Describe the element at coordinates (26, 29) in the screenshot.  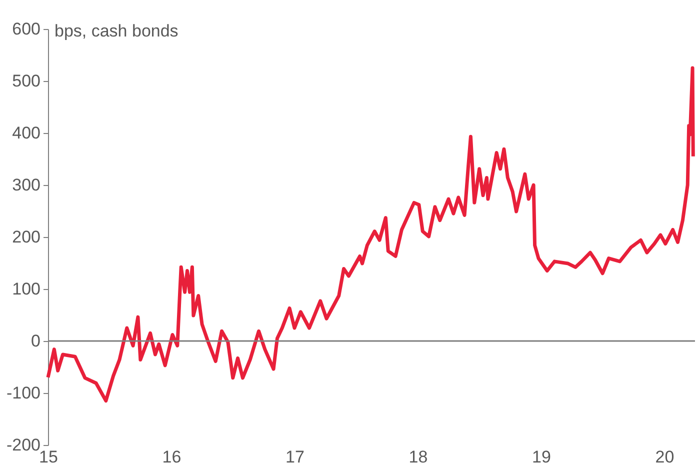
I see `y-tick-label: 600` at that location.